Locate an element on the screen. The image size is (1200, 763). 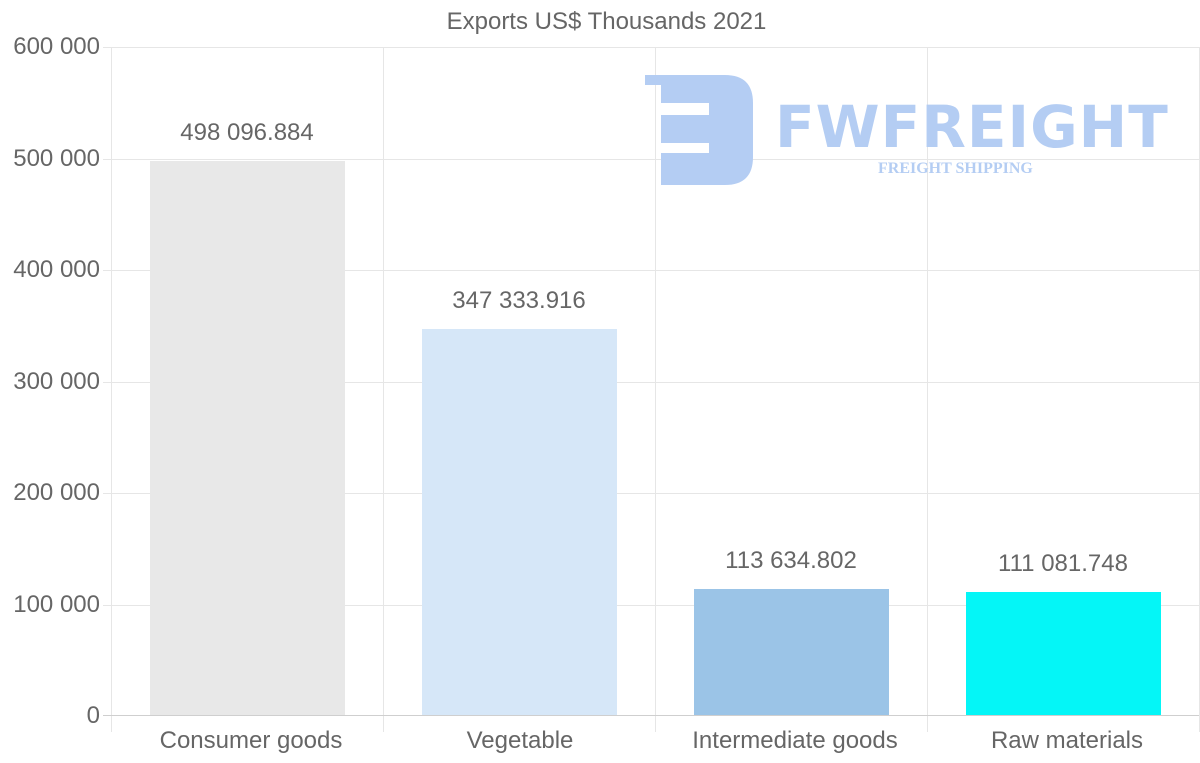
y-tick-label: 400 000 is located at coordinates (56, 269).